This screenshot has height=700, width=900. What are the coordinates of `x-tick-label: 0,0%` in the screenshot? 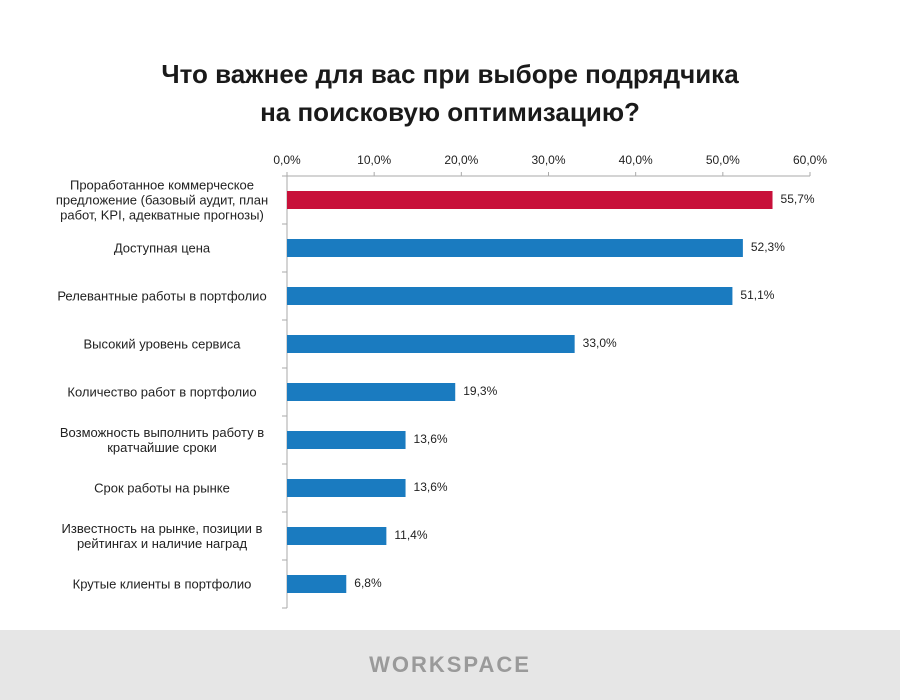 It's located at (287, 160).